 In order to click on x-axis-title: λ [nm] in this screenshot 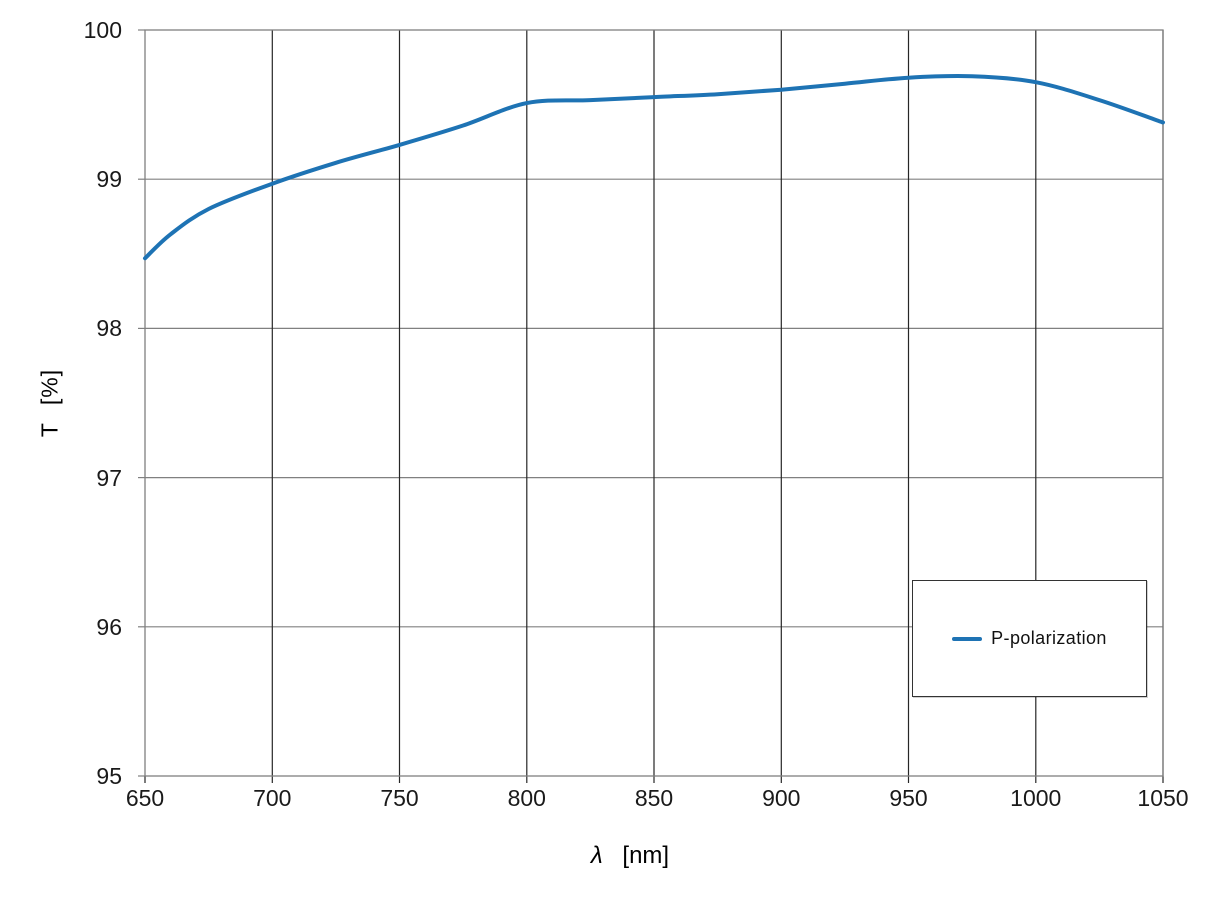, I will do `click(630, 856)`.